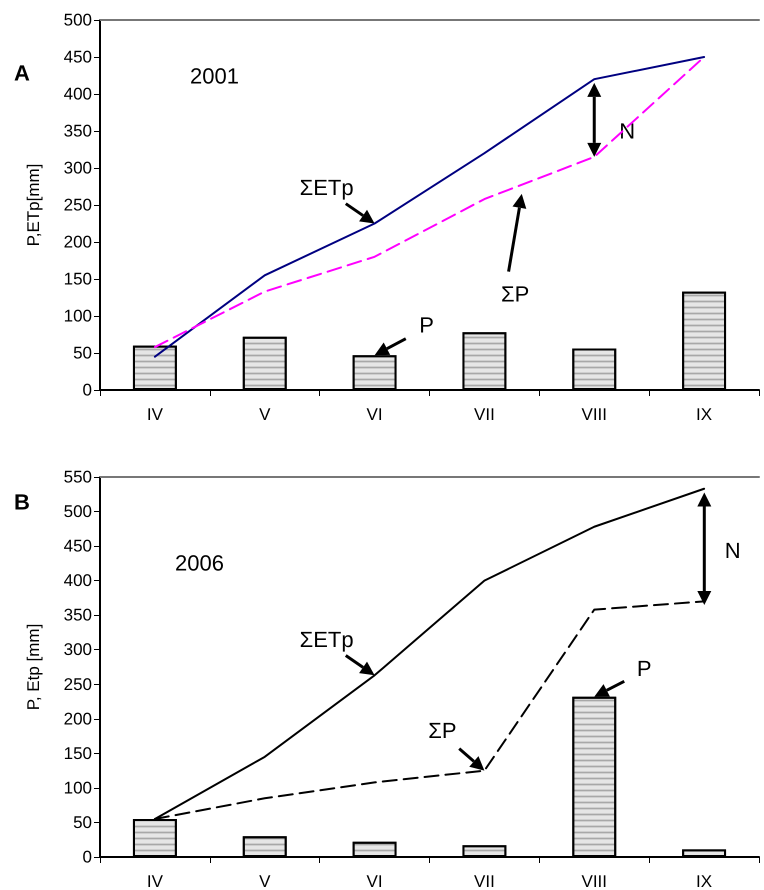 The width and height of the screenshot is (764, 890). What do you see at coordinates (199, 563) in the screenshot?
I see `annotation: 2006` at bounding box center [199, 563].